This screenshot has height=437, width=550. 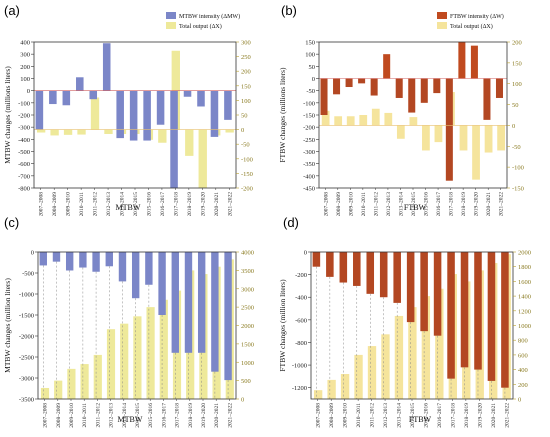 I want to click on y2-tick-label: 50, so click(x=515, y=105).